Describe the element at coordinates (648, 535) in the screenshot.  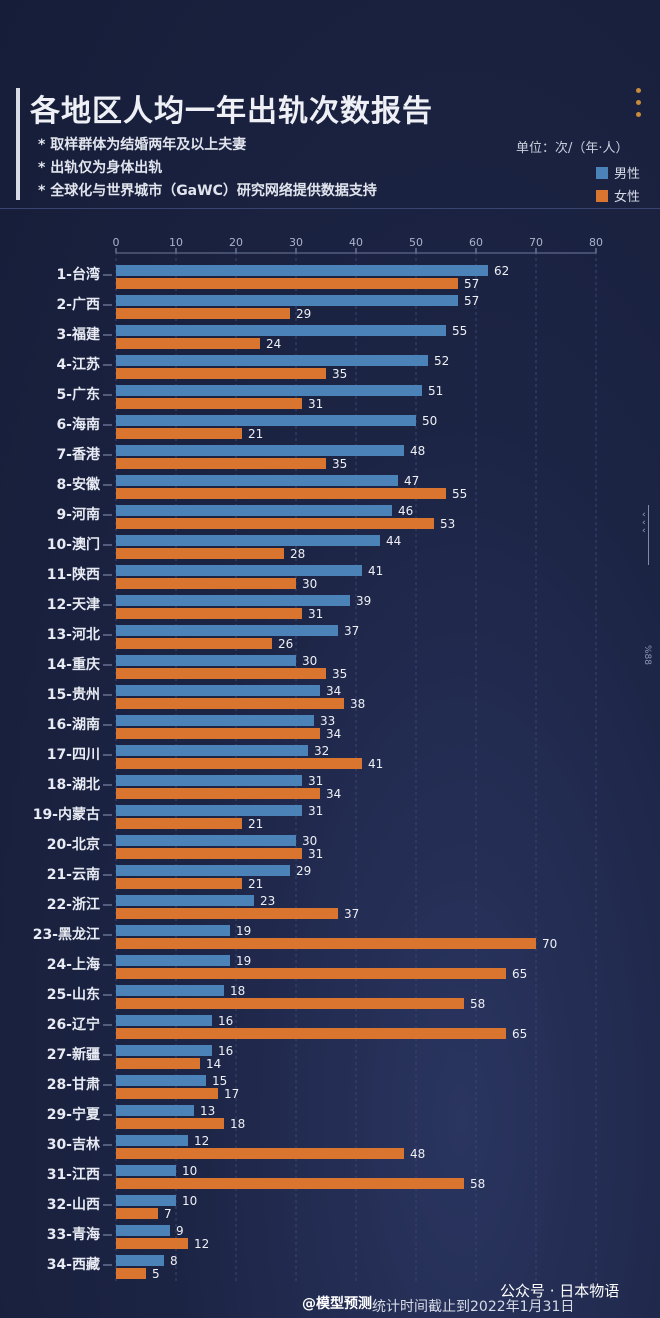
I see `scroll-track` at that location.